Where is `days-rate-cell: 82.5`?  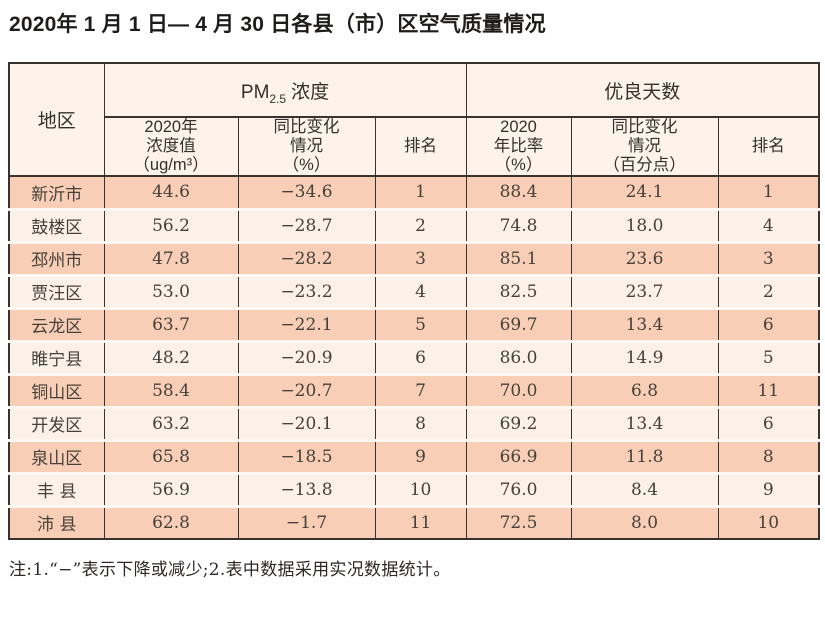
days-rate-cell: 82.5 is located at coordinates (518, 290).